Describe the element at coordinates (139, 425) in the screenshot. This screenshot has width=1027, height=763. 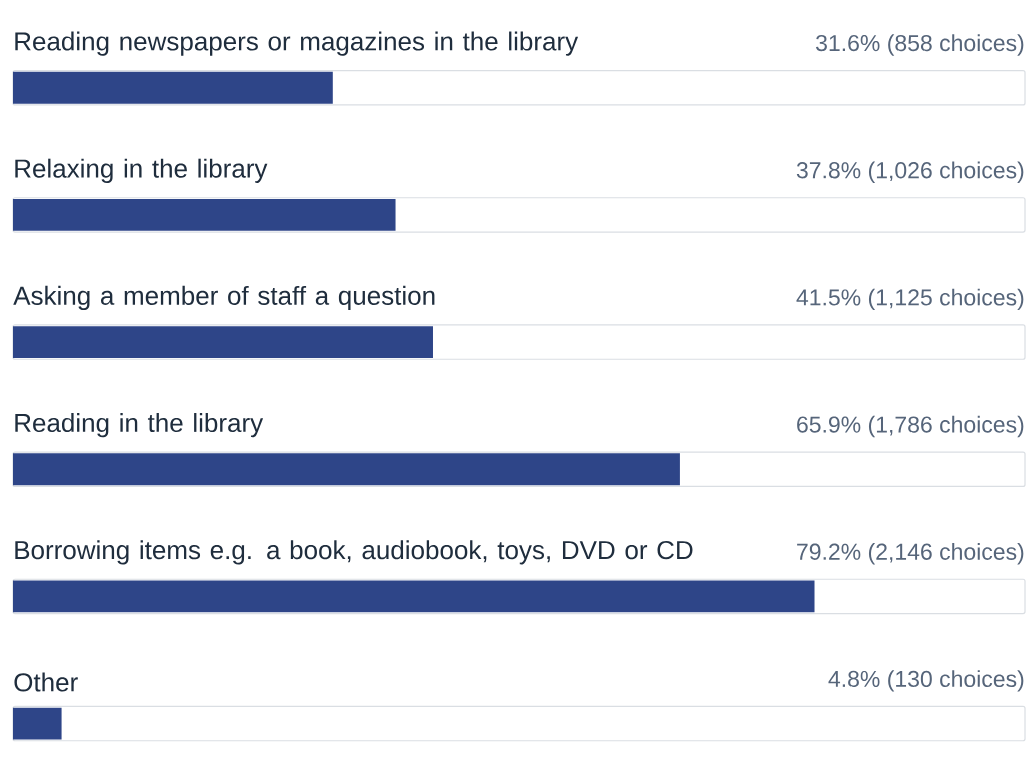
I see `y-tick-label: Reading in the library` at that location.